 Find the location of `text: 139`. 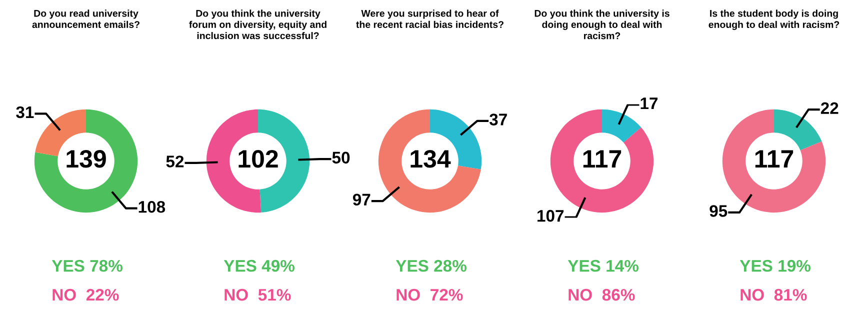

text: 139 is located at coordinates (86, 159).